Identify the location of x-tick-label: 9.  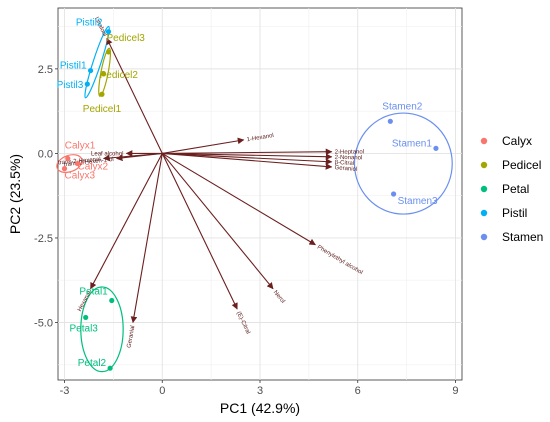
(455, 391).